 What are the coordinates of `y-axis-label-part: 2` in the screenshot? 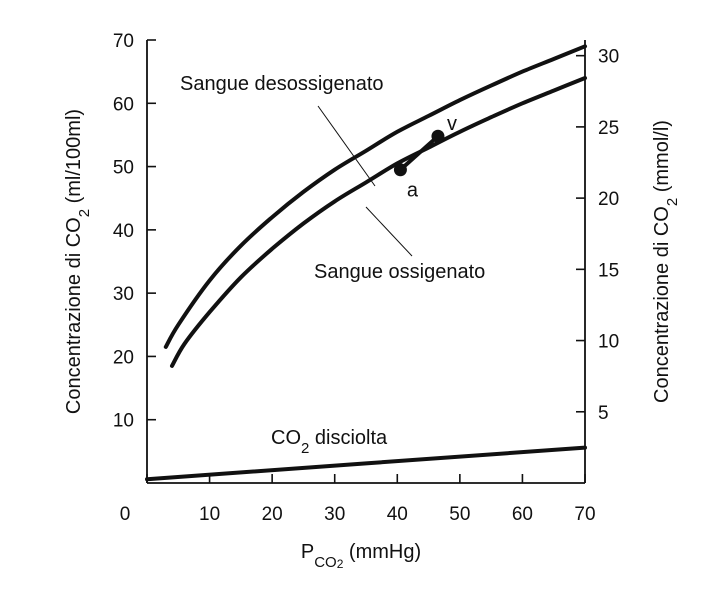 It's located at (84, 213).